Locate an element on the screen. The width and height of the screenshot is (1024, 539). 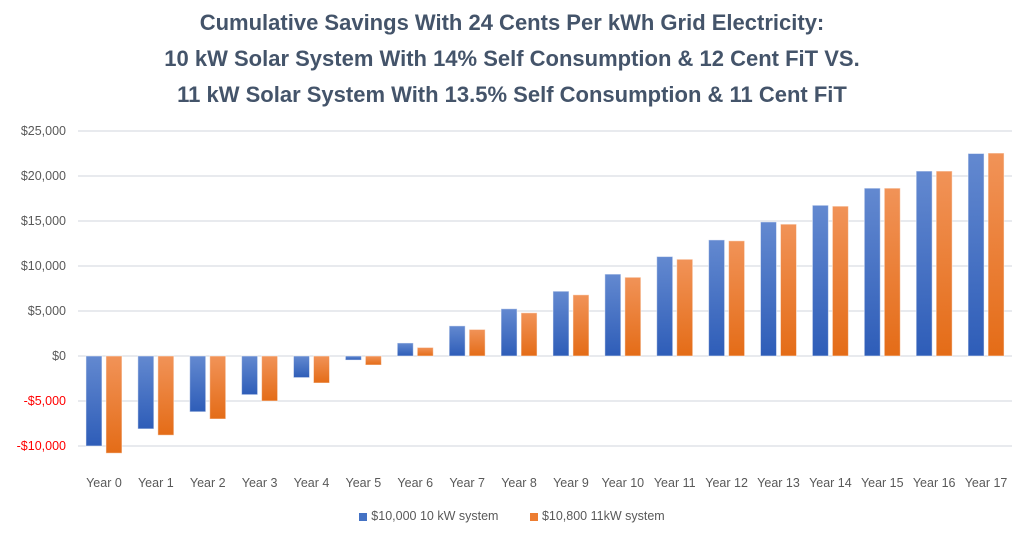
x-tick-label: Year 6 is located at coordinates (415, 483).